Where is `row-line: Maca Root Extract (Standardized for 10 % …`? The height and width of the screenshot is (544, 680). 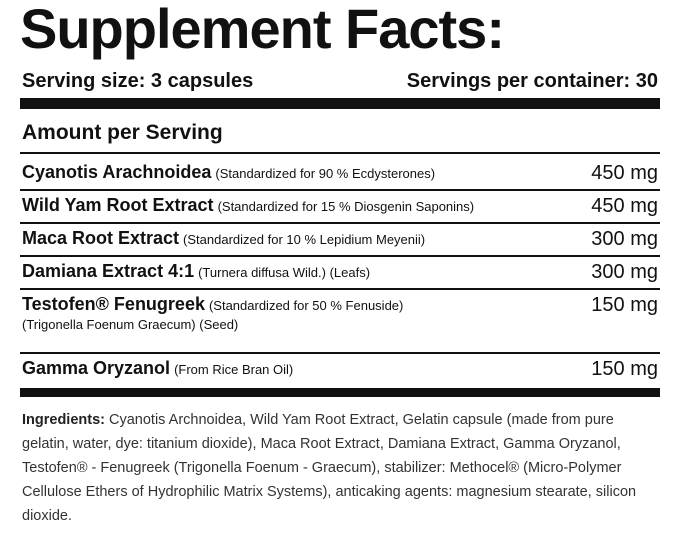
row-line: Maca Root Extract (Standardized for 10 % … is located at coordinates (340, 238).